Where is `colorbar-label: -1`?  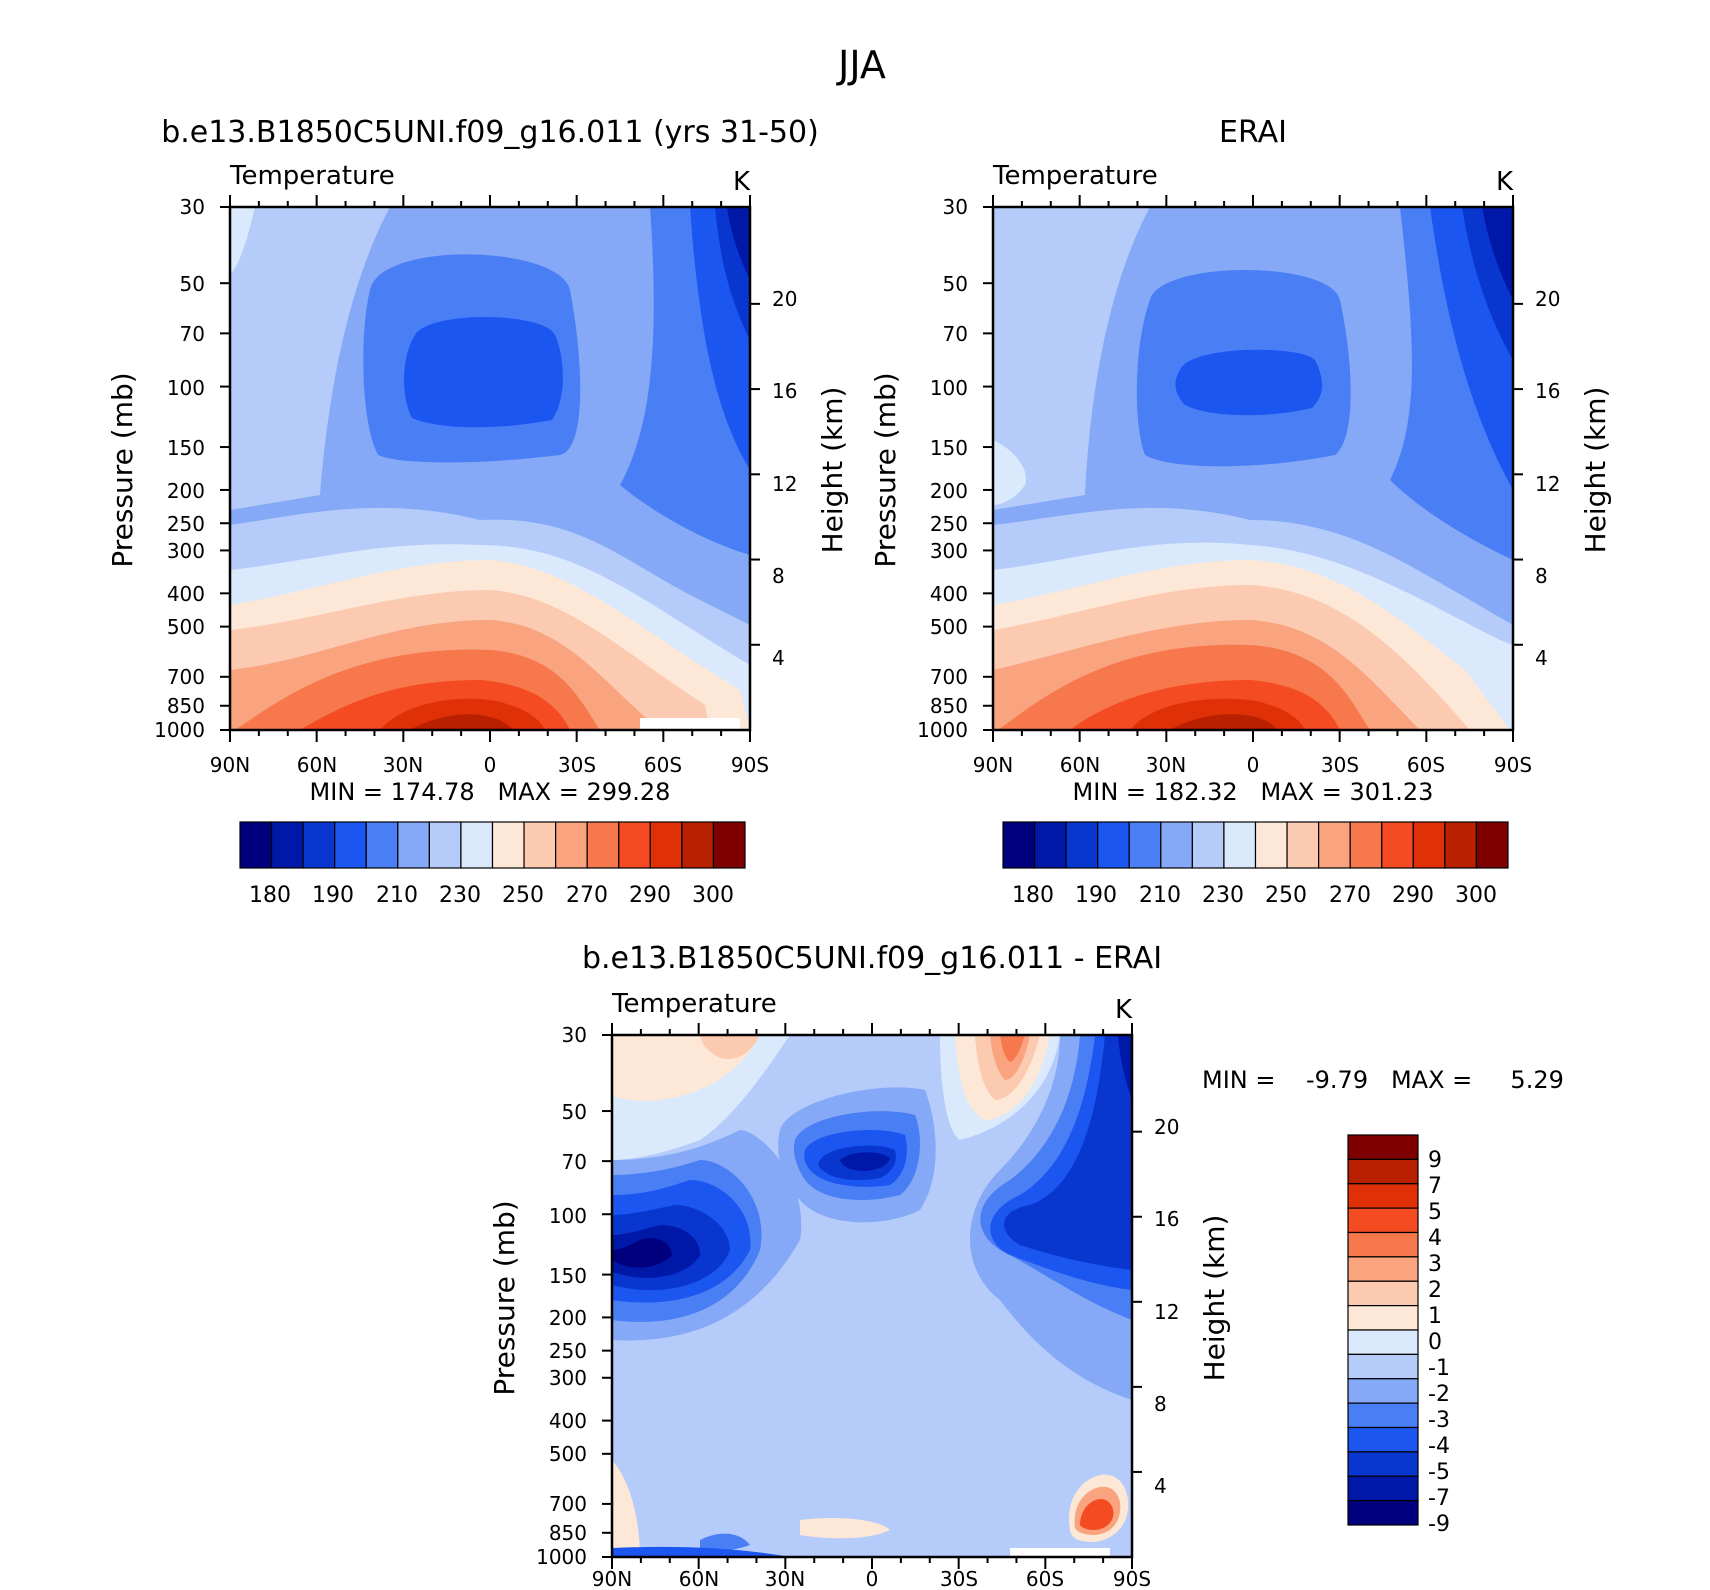
colorbar-label: -1 is located at coordinates (1439, 1368).